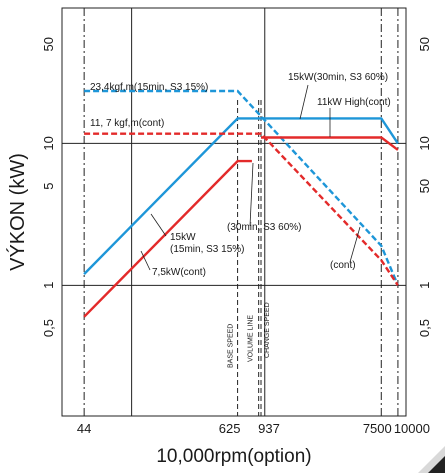  I want to click on y-tick-label-right-extra: 50, so click(424, 186).